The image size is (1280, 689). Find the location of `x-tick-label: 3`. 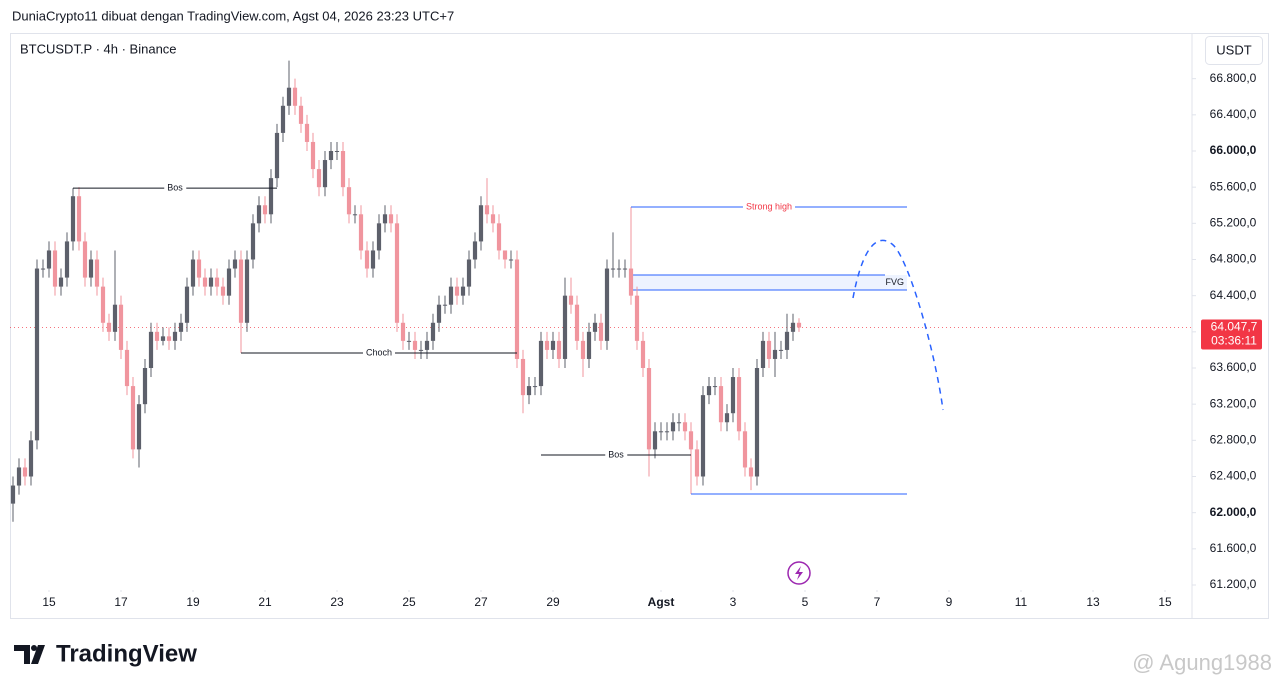

x-tick-label: 3 is located at coordinates (733, 602).